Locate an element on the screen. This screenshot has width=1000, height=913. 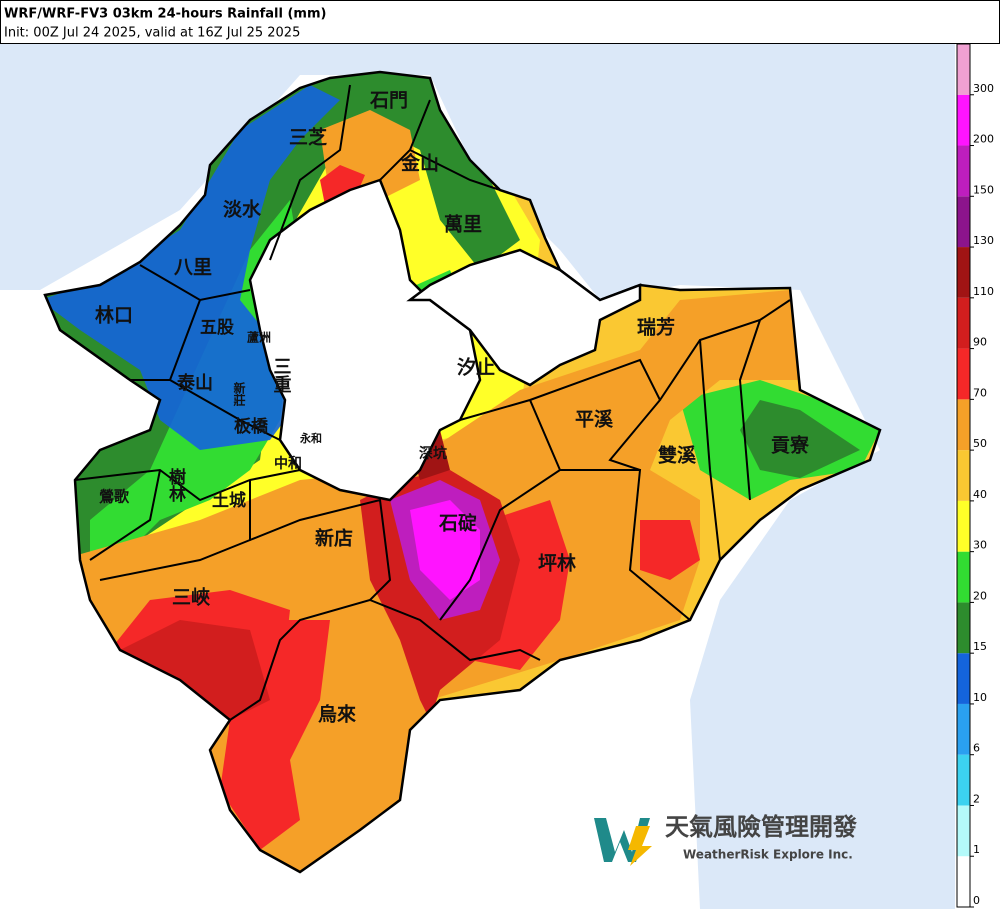
colorbar-tick-label: 110 is located at coordinates (983, 291).